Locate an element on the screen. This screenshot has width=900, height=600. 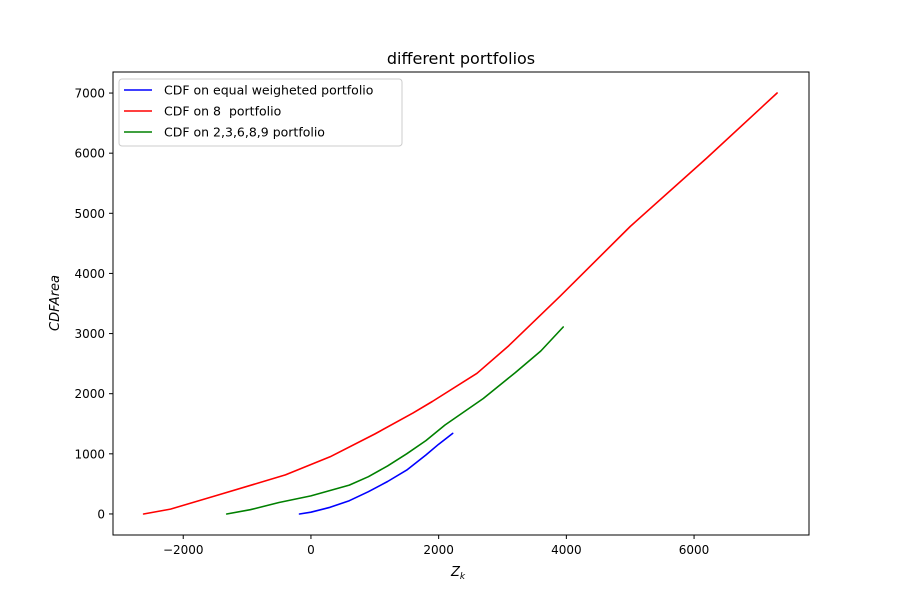
x-axis-label: Zk is located at coordinates (458, 573).